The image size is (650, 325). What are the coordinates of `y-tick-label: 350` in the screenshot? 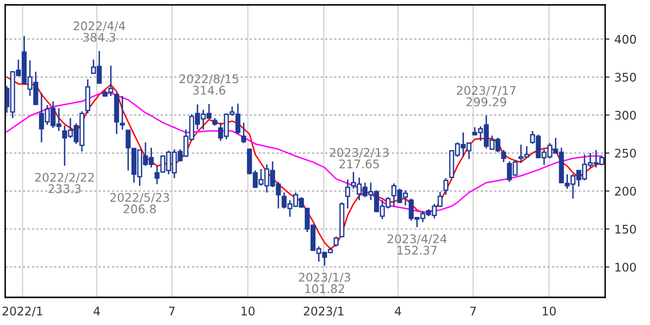 It's located at (625, 77).